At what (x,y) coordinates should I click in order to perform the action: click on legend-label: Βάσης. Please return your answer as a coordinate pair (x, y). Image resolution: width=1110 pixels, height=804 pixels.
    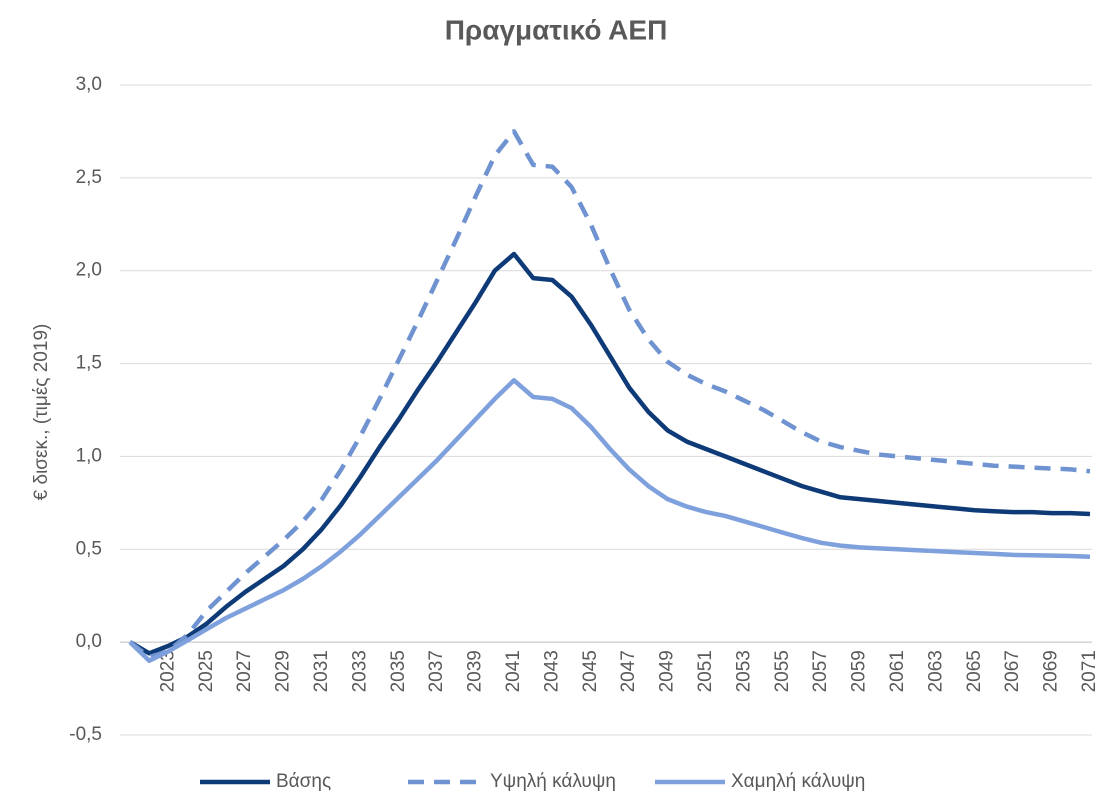
    Looking at the image, I should click on (303, 781).